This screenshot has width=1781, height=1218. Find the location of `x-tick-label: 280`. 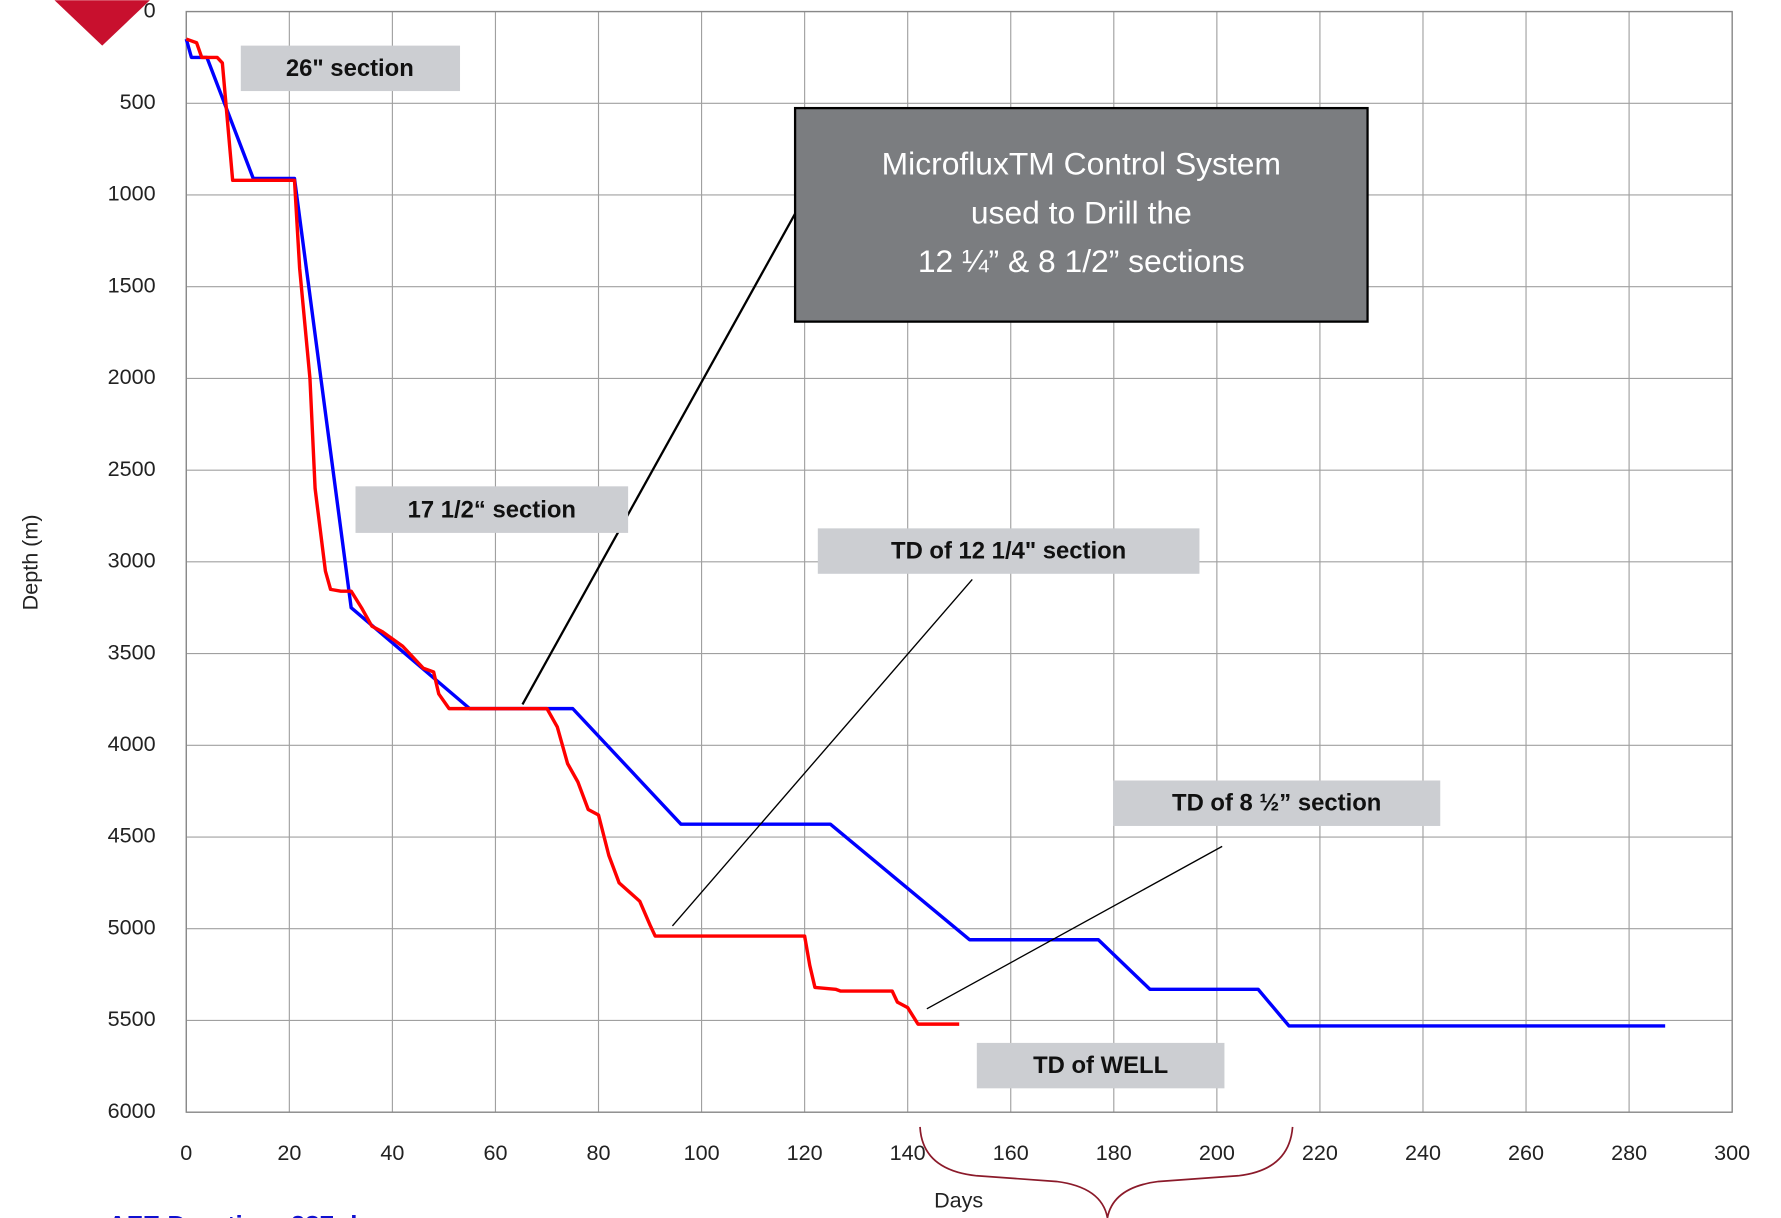

x-tick-label: 280 is located at coordinates (1629, 1152).